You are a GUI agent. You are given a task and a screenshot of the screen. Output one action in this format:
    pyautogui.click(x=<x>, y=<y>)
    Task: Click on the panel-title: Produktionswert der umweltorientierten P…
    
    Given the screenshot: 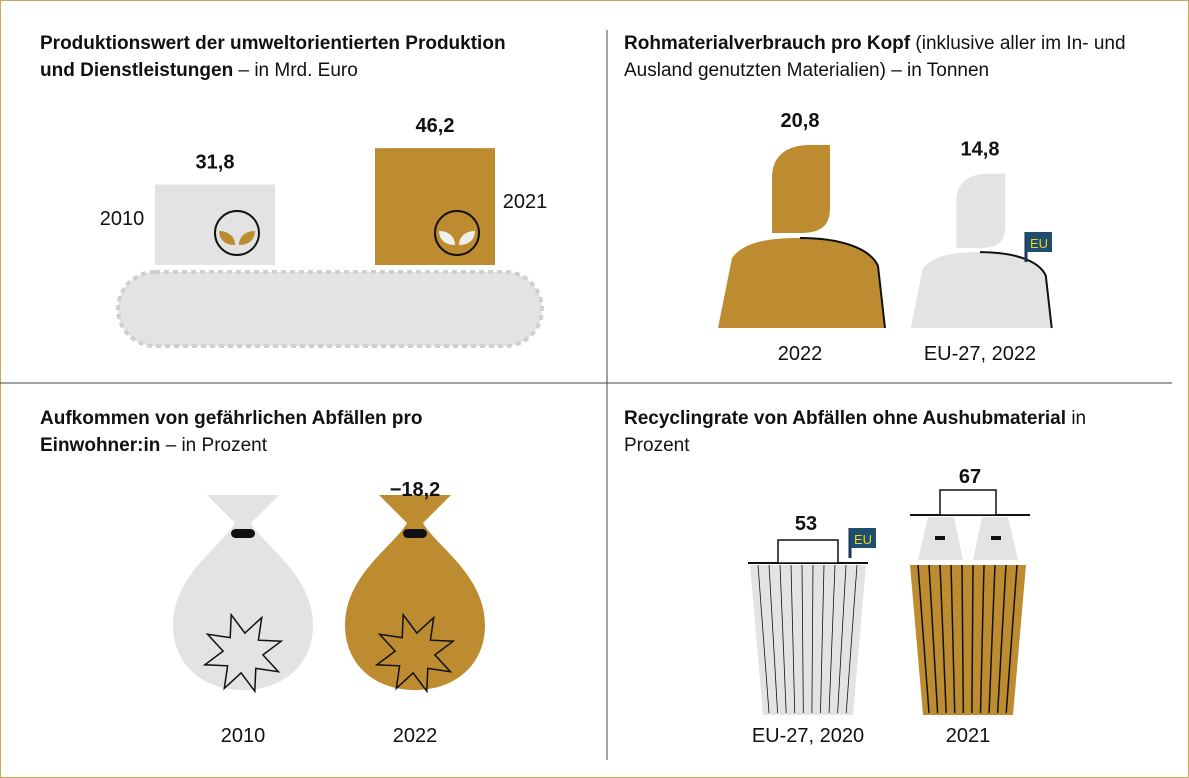 What is the action you would take?
    pyautogui.click(x=275, y=57)
    